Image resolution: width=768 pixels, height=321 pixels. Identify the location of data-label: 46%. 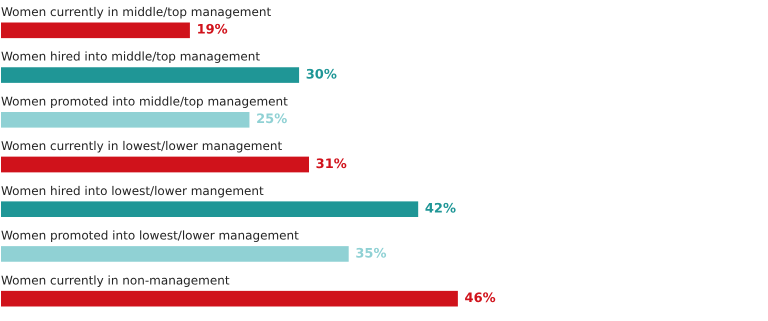
(480, 298).